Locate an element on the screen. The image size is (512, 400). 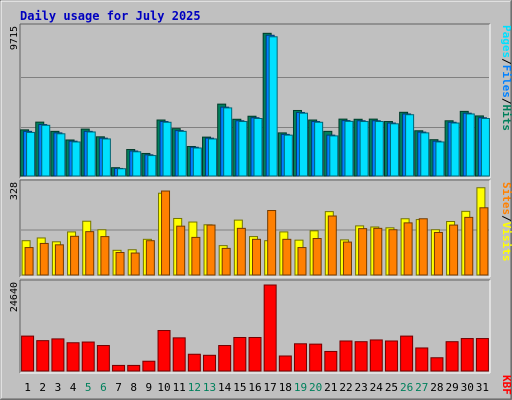
legend-entry: KB is located at coordinates (506, 382).